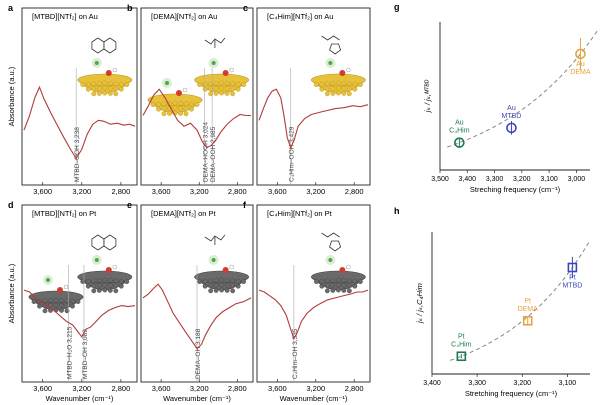 The width and height of the screenshot is (600, 405). Describe the element at coordinates (511, 393) in the screenshot. I see `x-axis-title: Stretching frequency (cm⁻¹)` at that location.